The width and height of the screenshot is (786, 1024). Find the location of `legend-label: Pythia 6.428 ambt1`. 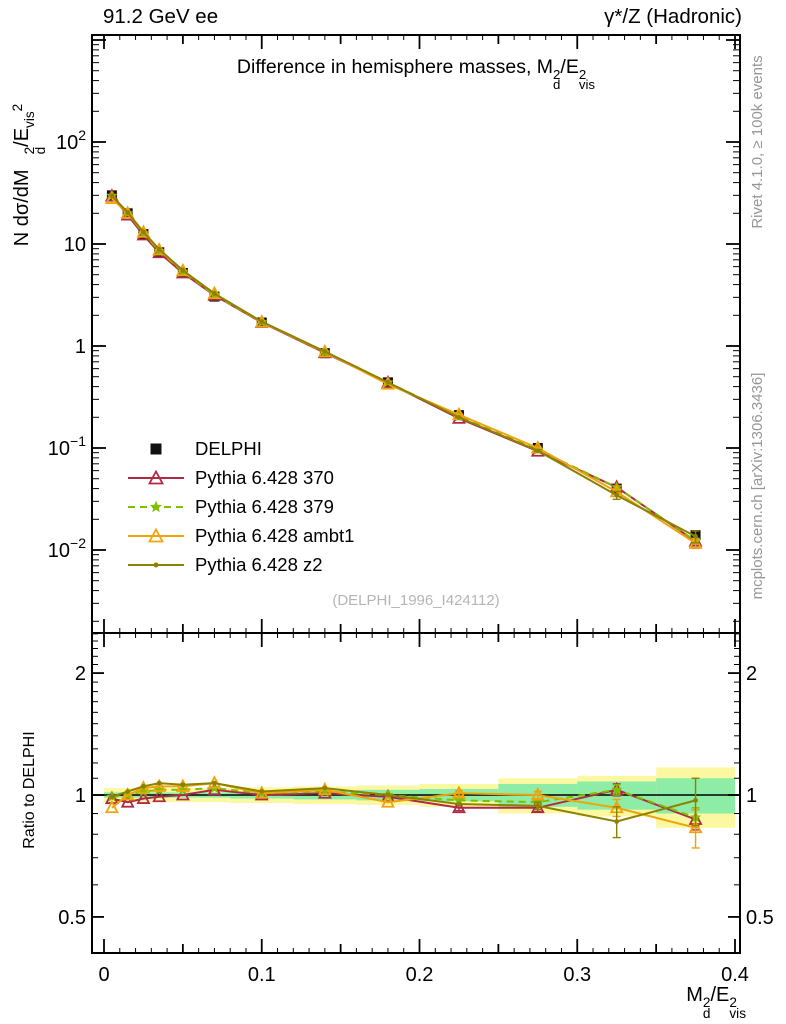

legend-label: Pythia 6.428 ambt1 is located at coordinates (275, 535).